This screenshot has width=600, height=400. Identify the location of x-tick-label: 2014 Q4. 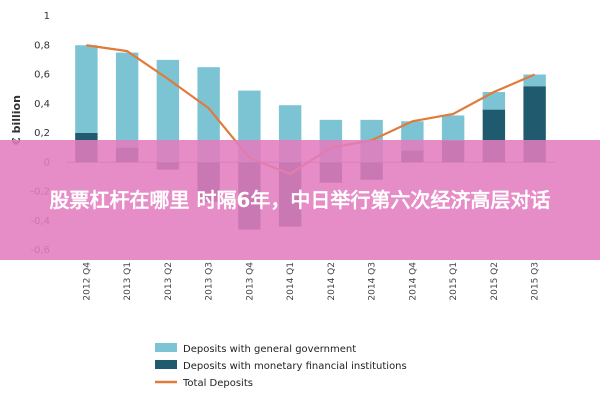
(413, 281).